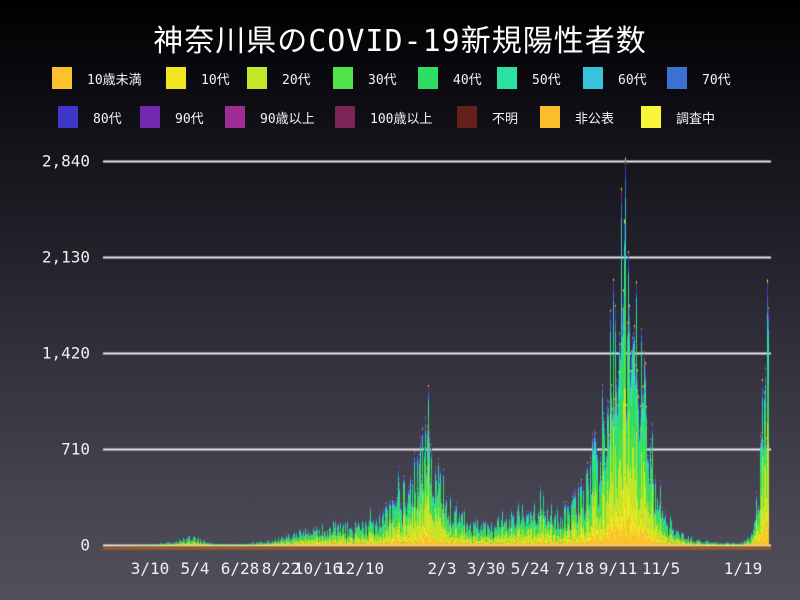 This screenshot has height=600, width=800. Describe the element at coordinates (365, 78) in the screenshot. I see `legend-item: 30代` at that location.